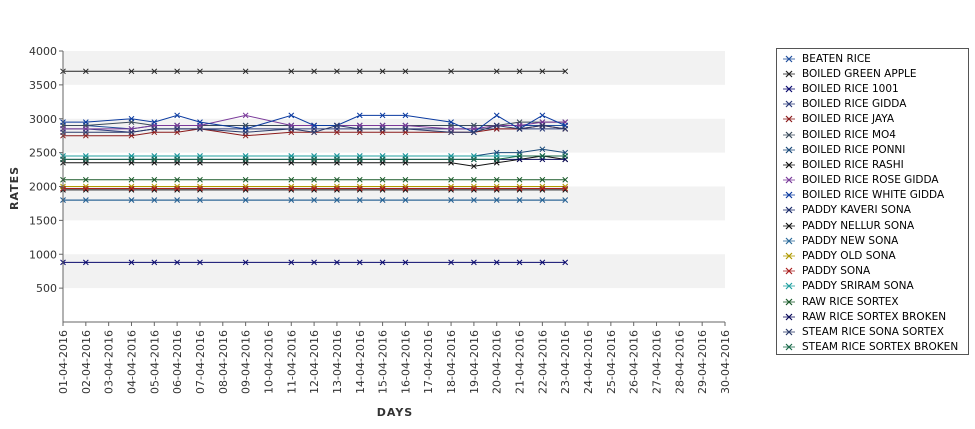 The height and width of the screenshot is (429, 975). What do you see at coordinates (875, 119) in the screenshot?
I see `legend-item: BOILED RICE JAYA` at bounding box center [875, 119].